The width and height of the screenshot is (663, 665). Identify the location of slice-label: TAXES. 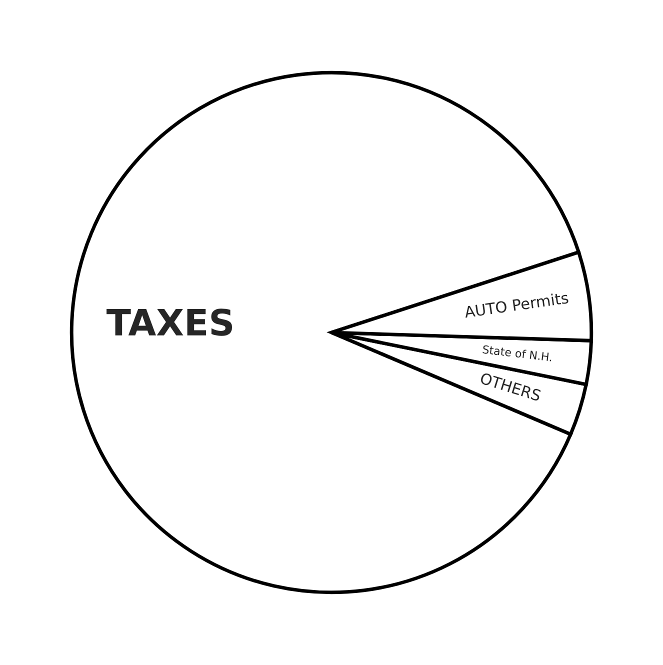
(169, 322).